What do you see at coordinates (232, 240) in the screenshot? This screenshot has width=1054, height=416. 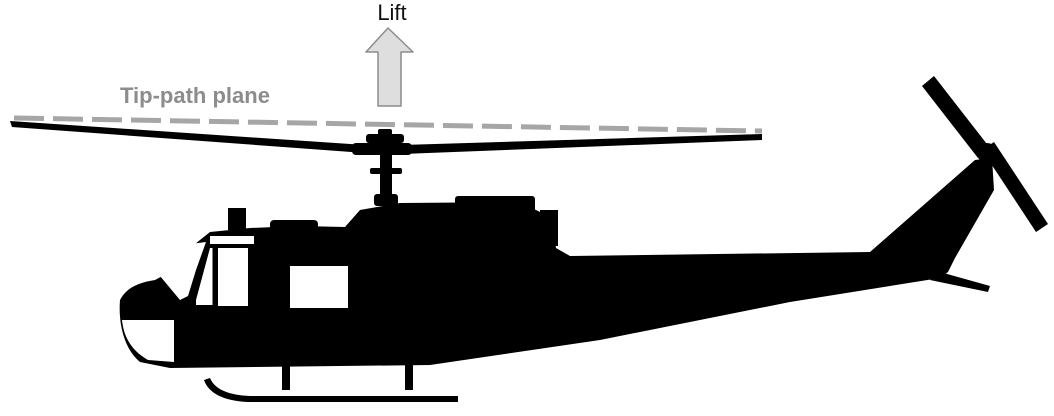 I see `cabin-window-top` at bounding box center [232, 240].